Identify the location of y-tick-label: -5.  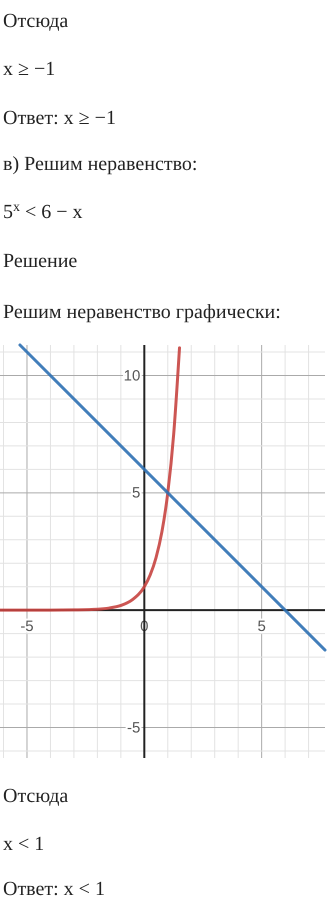
(133, 727).